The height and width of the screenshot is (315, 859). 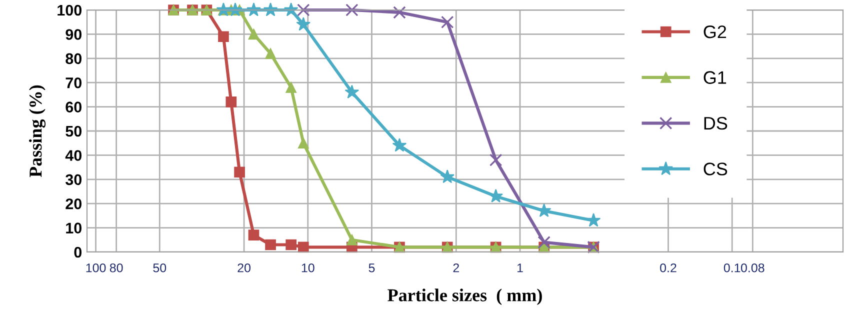 I want to click on y-tick-label: 100, so click(x=70, y=10).